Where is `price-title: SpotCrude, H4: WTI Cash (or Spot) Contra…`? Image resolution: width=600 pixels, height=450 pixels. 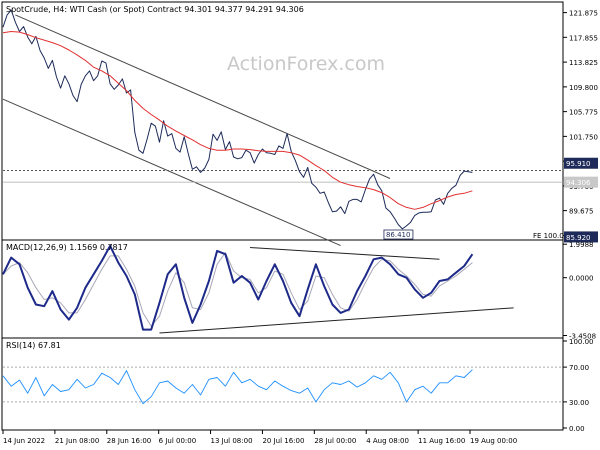
price-title: SpotCrude, H4: WTI Cash (or Spot) Contra… is located at coordinates (155, 9).